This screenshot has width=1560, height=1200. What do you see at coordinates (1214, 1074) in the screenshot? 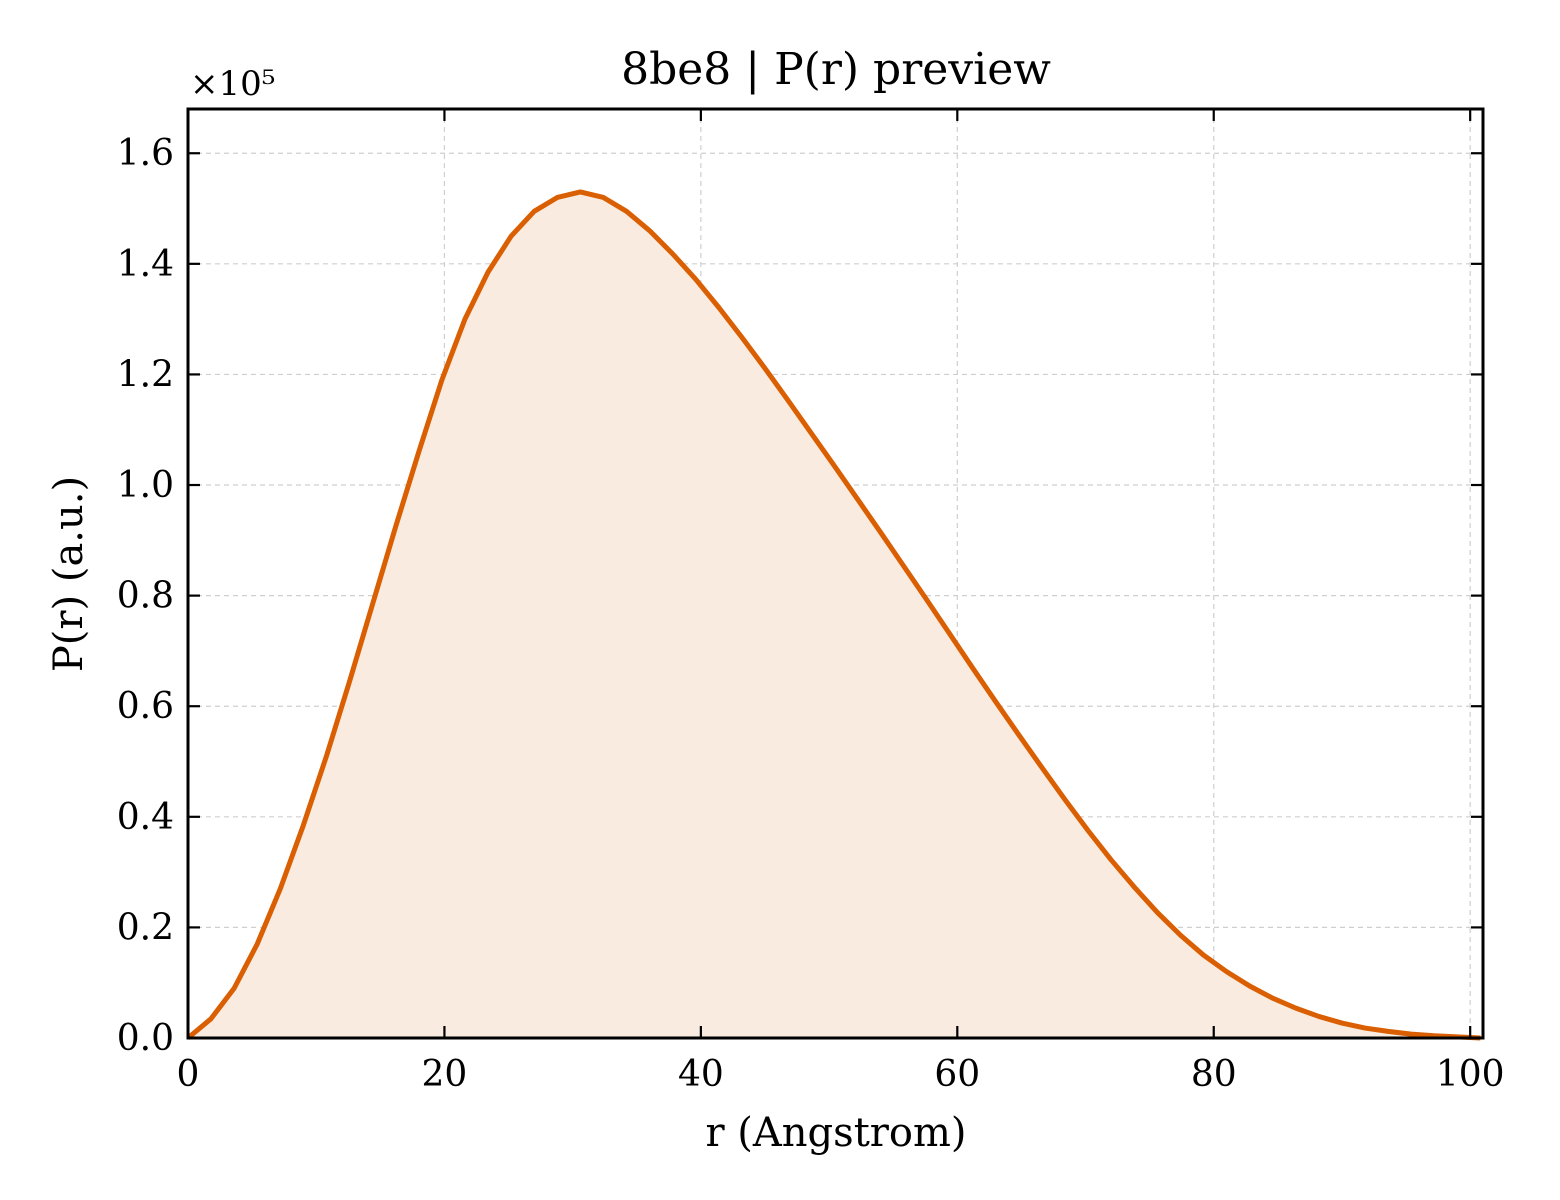
I see `x-tick-label: 80` at bounding box center [1214, 1074].